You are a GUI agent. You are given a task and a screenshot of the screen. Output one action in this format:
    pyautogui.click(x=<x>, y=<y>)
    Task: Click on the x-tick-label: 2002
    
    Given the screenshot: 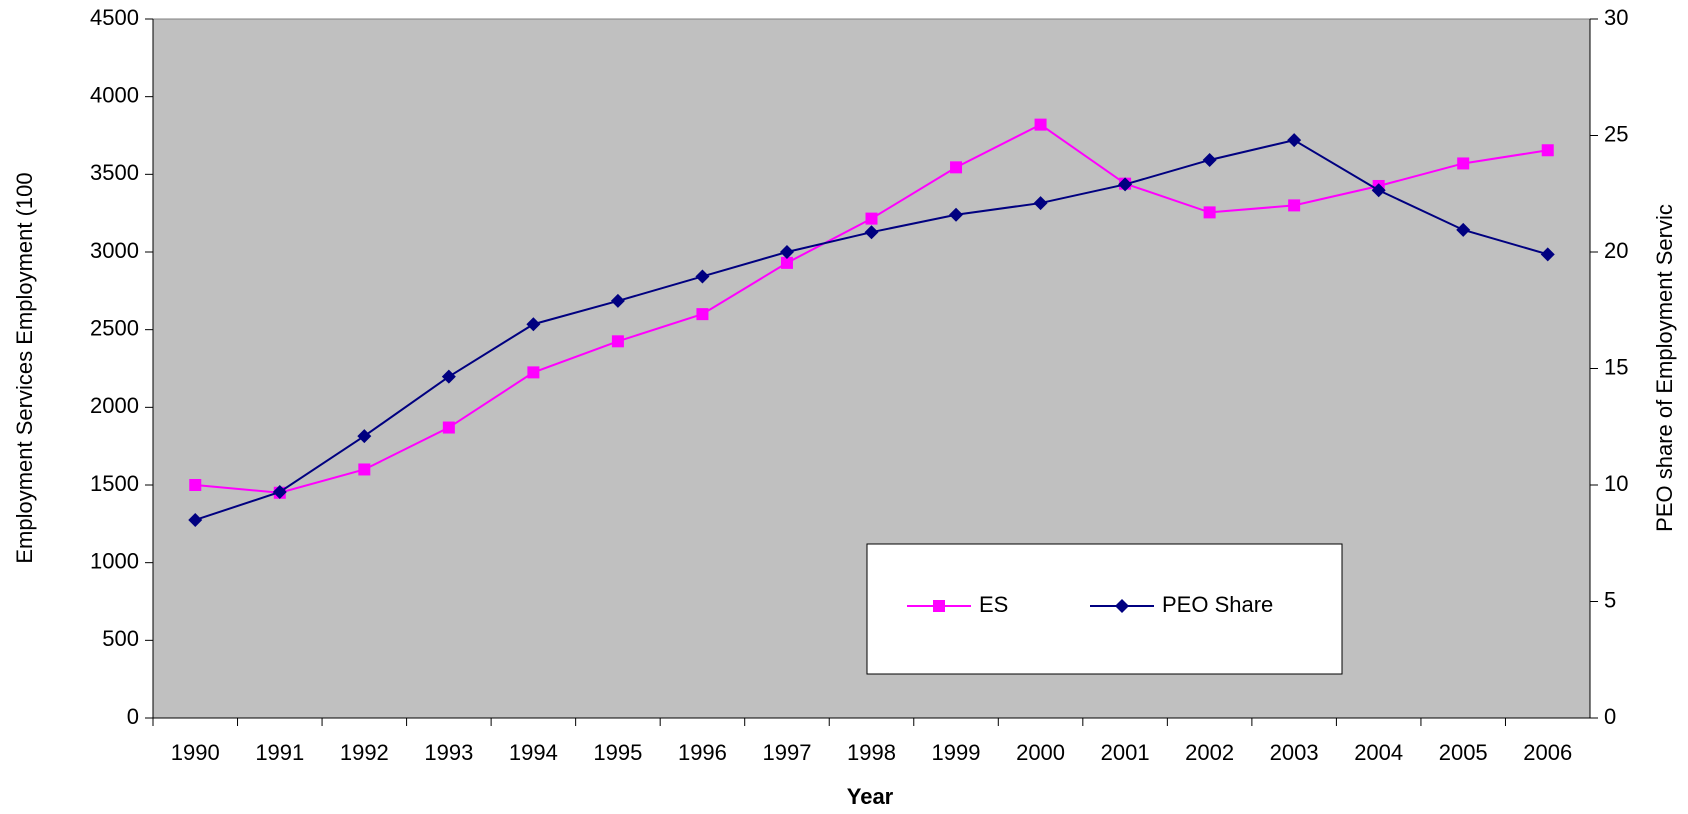 What is the action you would take?
    pyautogui.click(x=1209, y=752)
    